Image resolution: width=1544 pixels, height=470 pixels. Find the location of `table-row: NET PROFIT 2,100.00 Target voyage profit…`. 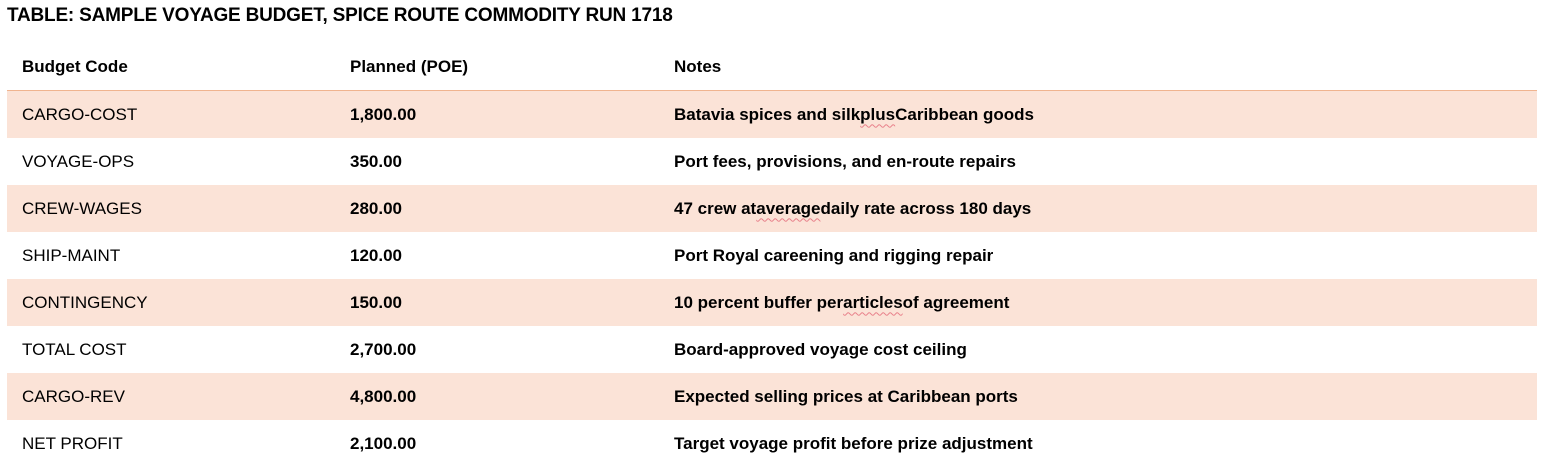

table-row: NET PROFIT 2,100.00 Target voyage profit… is located at coordinates (772, 443).